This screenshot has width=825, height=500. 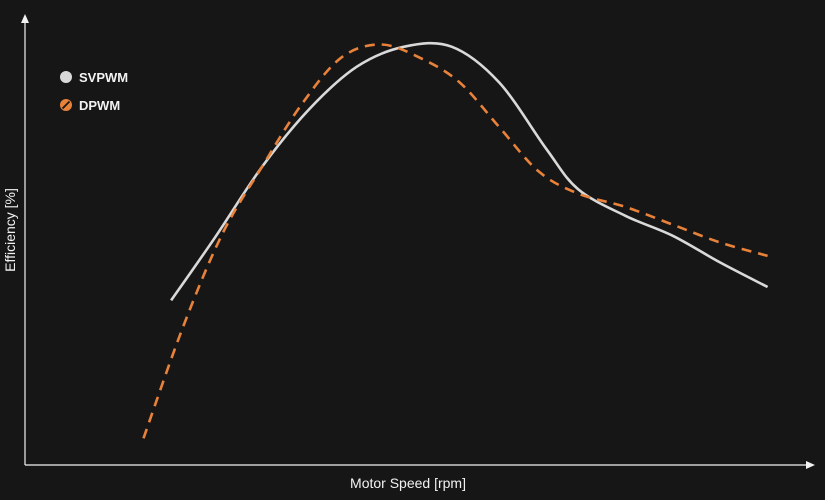 What do you see at coordinates (10, 230) in the screenshot?
I see `y-axis-label: Efficiency [%]` at bounding box center [10, 230].